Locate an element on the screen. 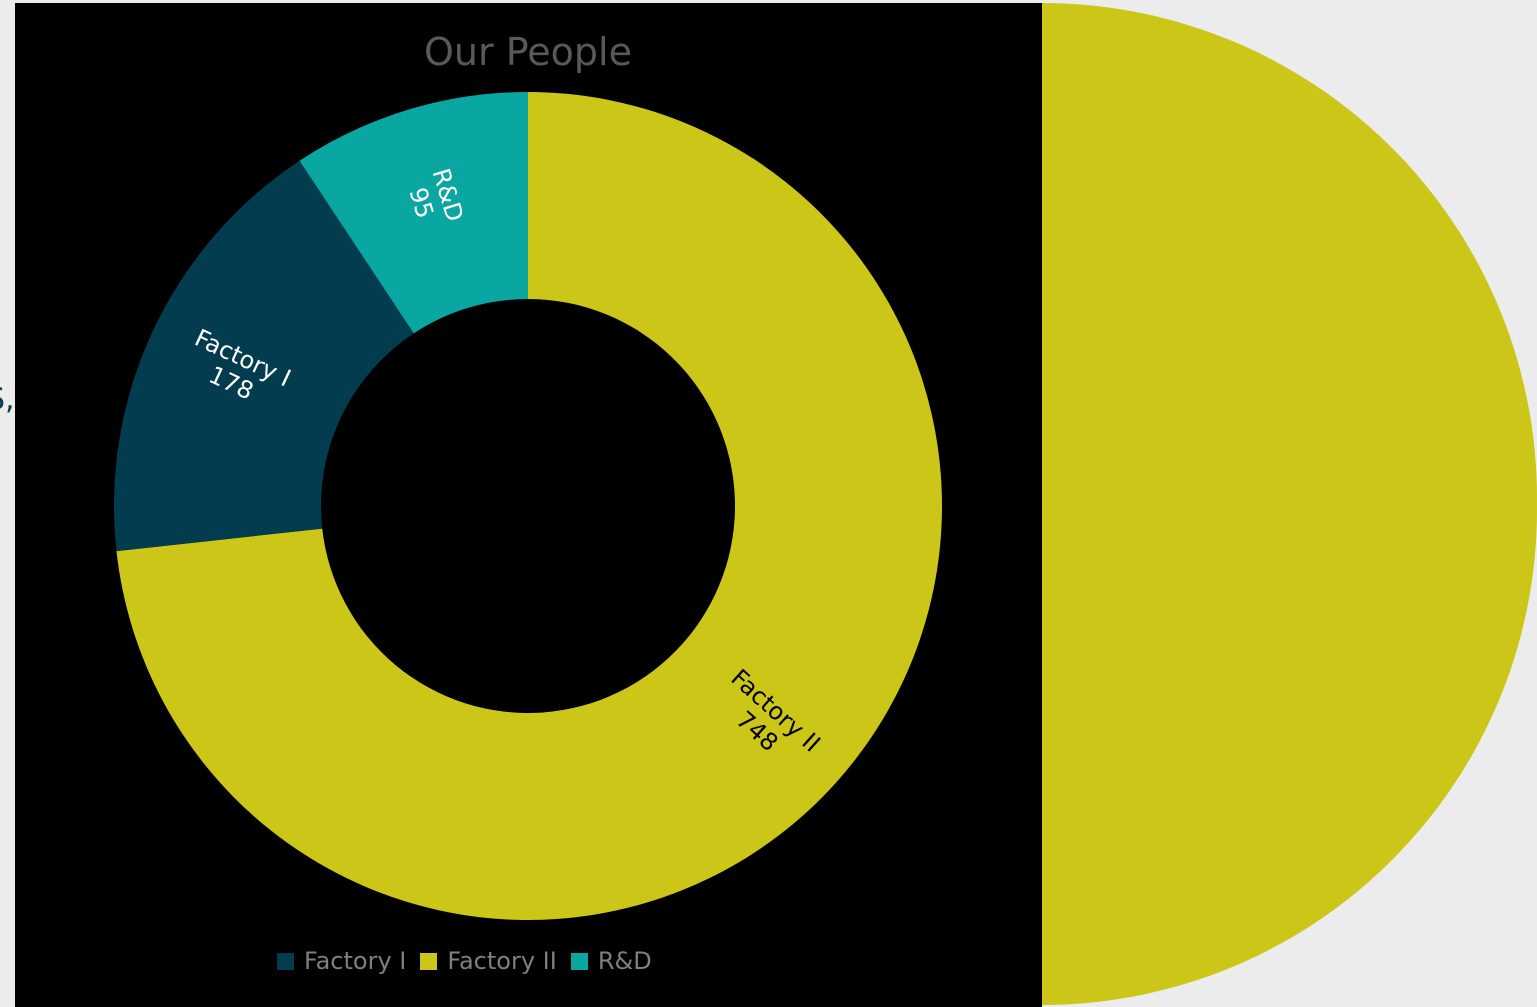 The width and height of the screenshot is (1537, 1007). donut-slice-factory-i is located at coordinates (264, 356).